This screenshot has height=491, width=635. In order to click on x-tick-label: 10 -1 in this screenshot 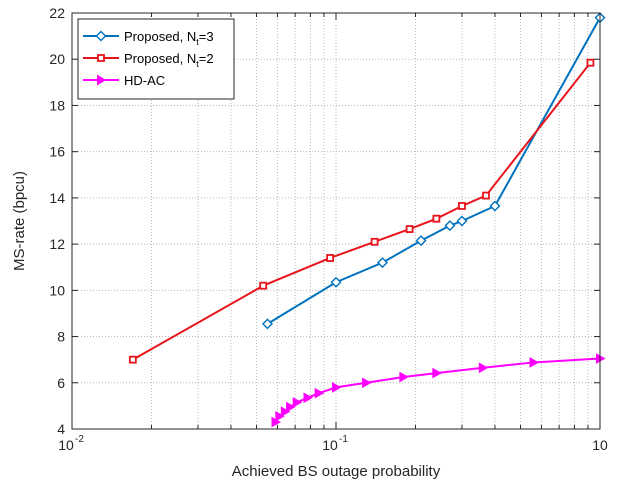, I will do `click(335, 443)`.